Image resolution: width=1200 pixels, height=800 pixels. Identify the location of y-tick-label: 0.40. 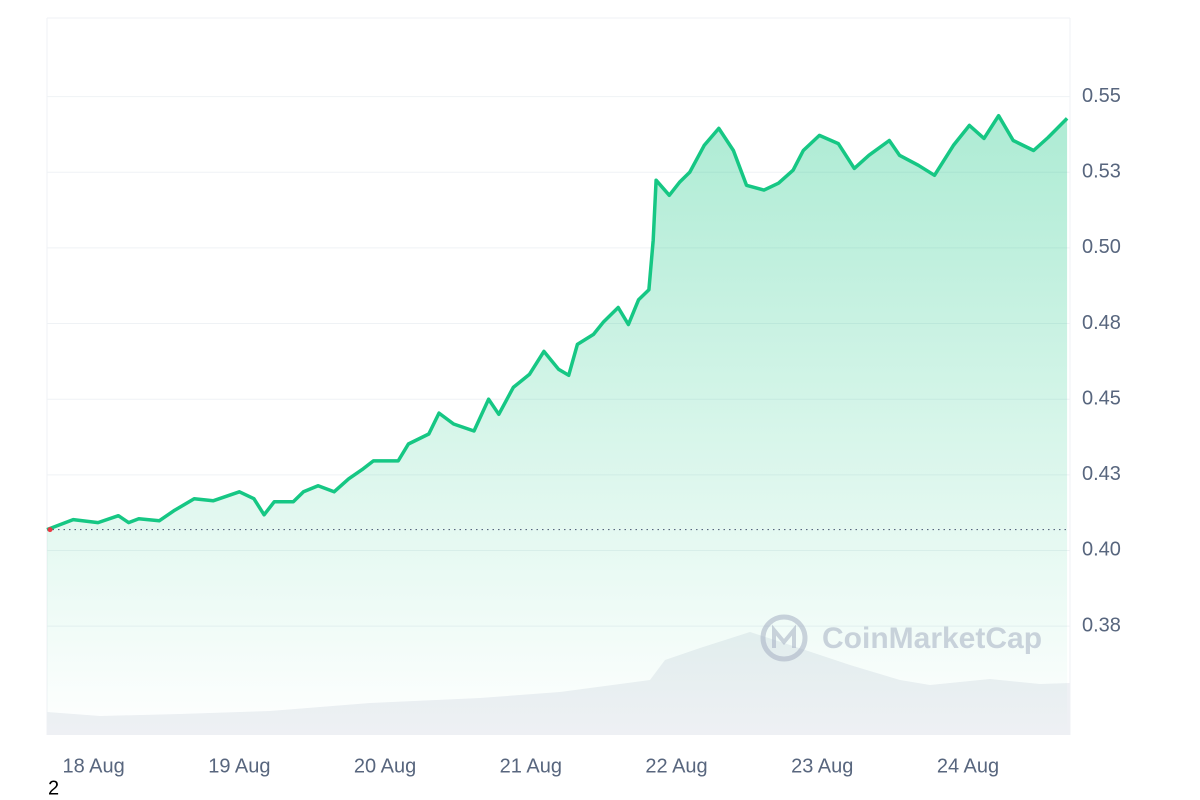
(1101, 550).